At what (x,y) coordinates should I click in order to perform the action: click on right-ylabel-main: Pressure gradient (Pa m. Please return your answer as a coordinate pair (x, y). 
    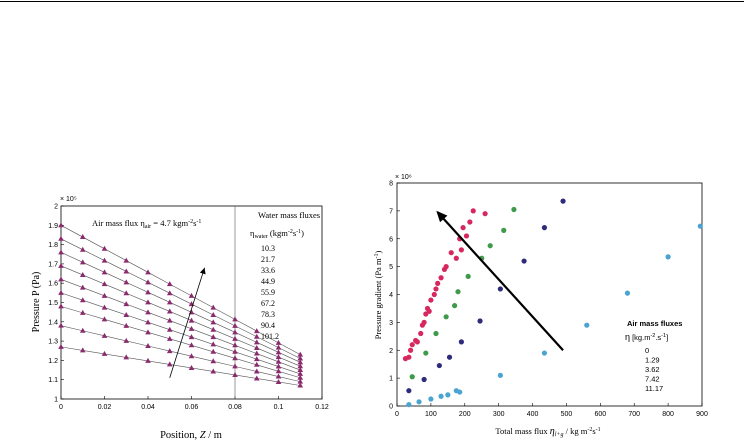
    Looking at the image, I should click on (378, 298).